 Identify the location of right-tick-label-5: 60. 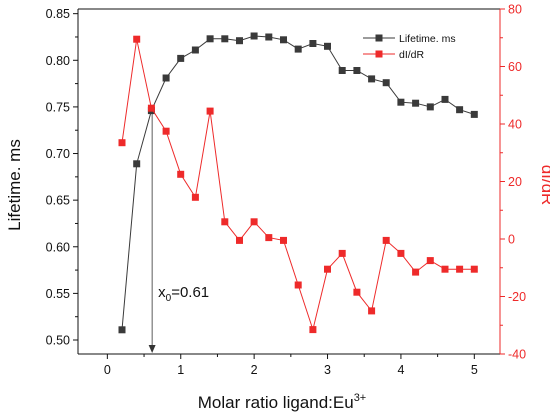
(515, 67).